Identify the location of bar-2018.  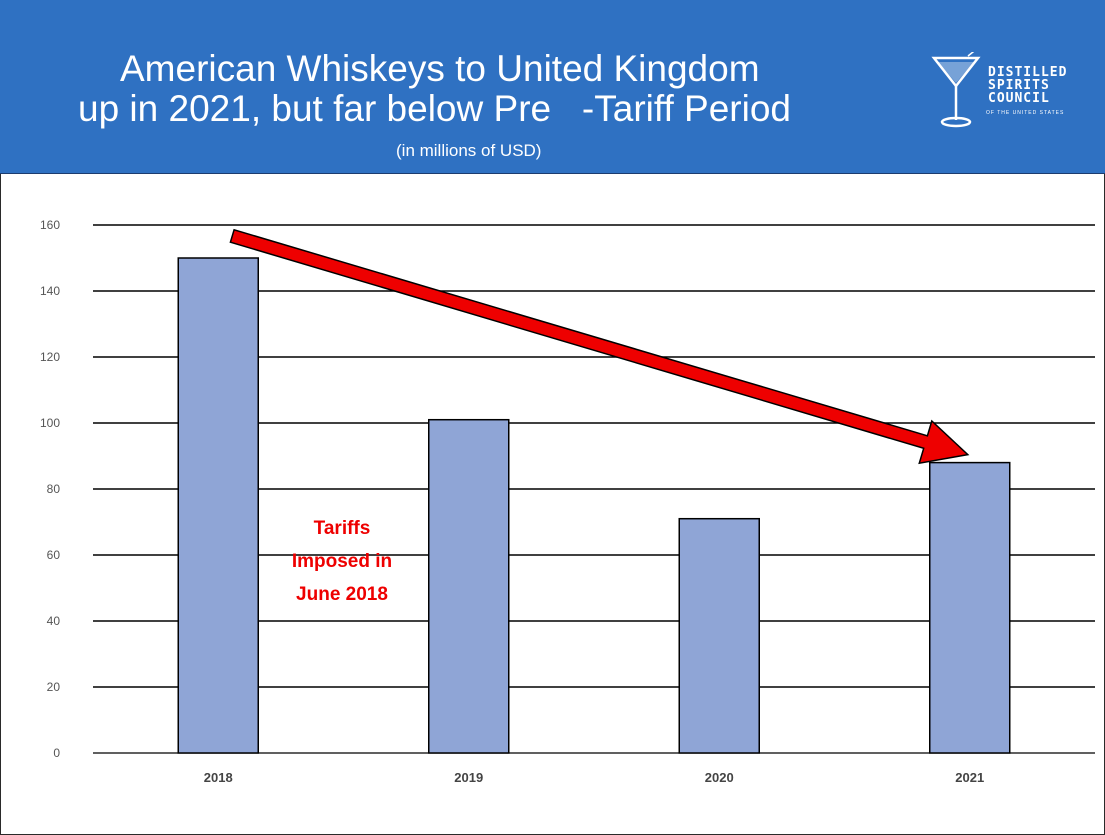
(218, 505).